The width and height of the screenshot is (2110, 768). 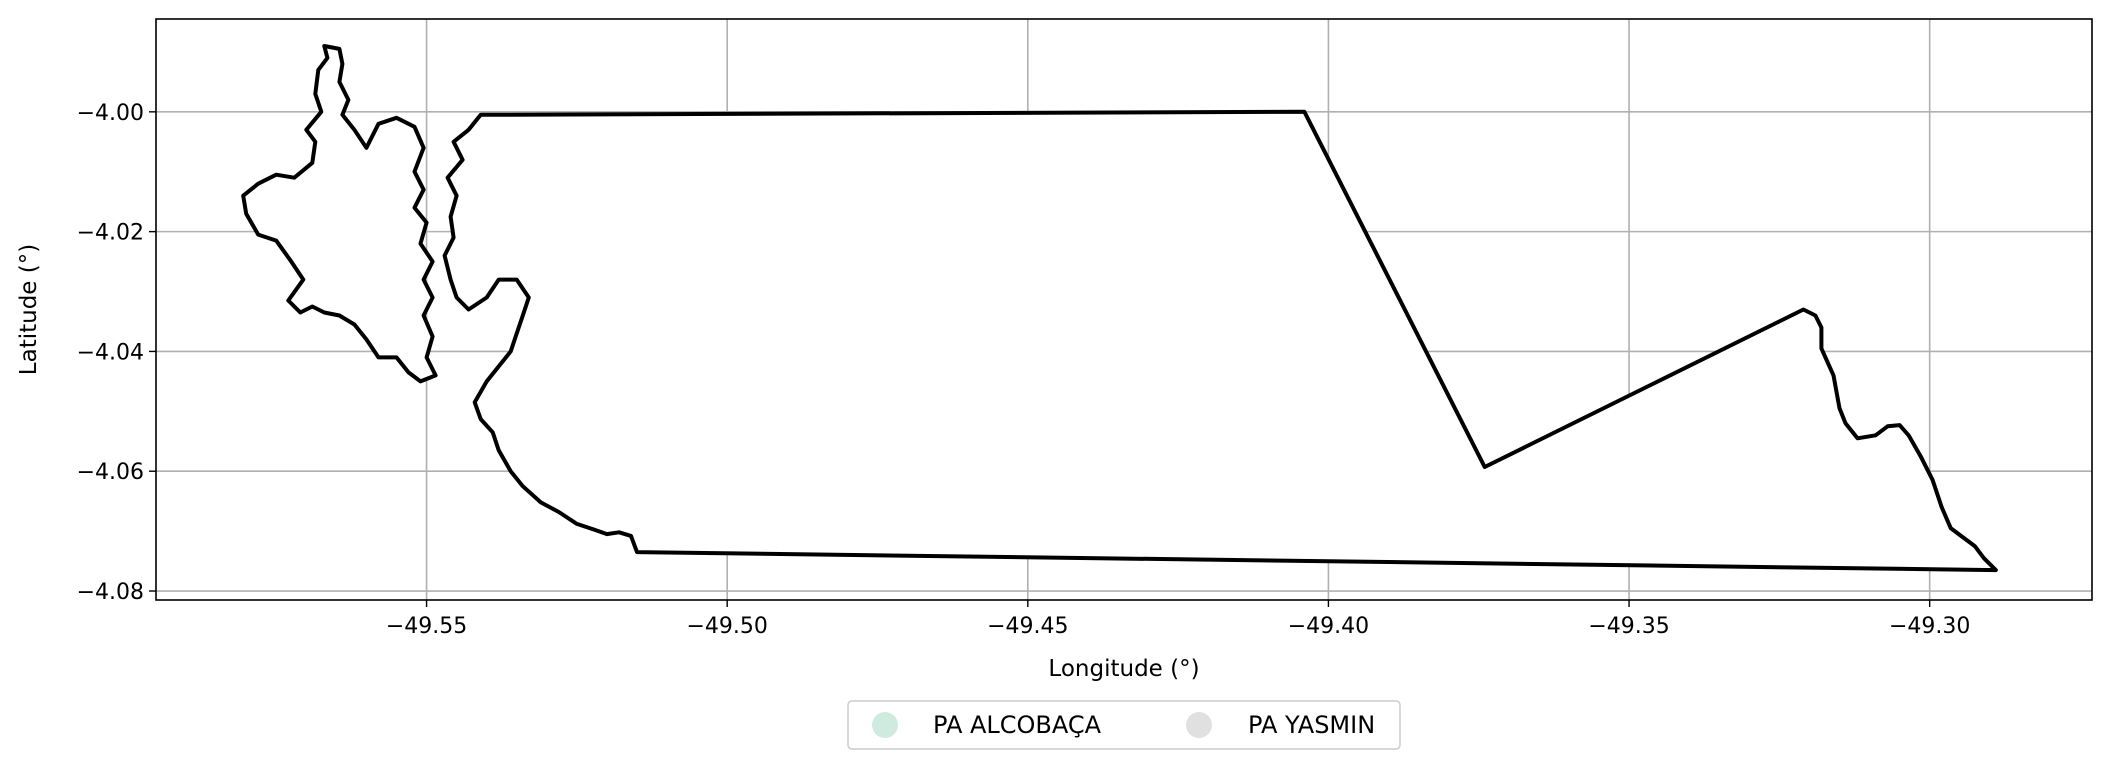 What do you see at coordinates (1027, 626) in the screenshot?
I see `x-tick-label: −49.45` at bounding box center [1027, 626].